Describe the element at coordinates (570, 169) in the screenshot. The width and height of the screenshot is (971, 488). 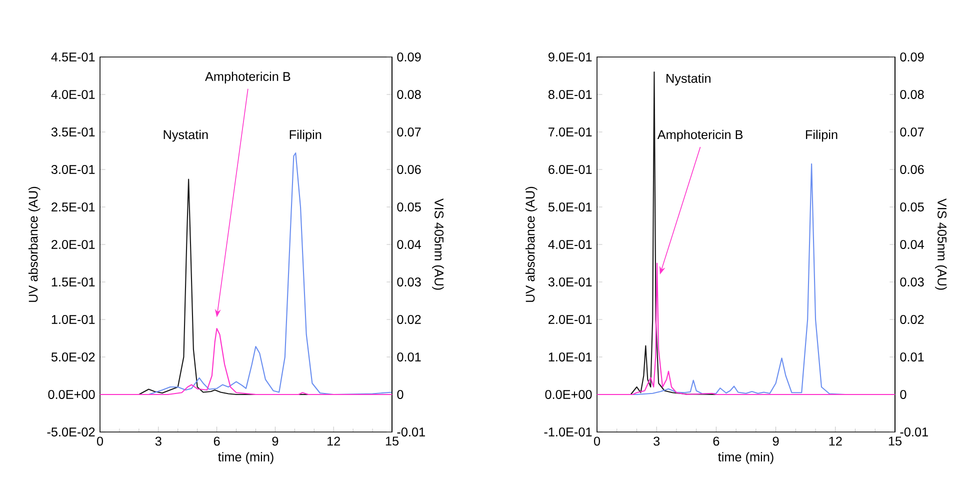
I see `y-tick-label: 6.0E-01` at that location.